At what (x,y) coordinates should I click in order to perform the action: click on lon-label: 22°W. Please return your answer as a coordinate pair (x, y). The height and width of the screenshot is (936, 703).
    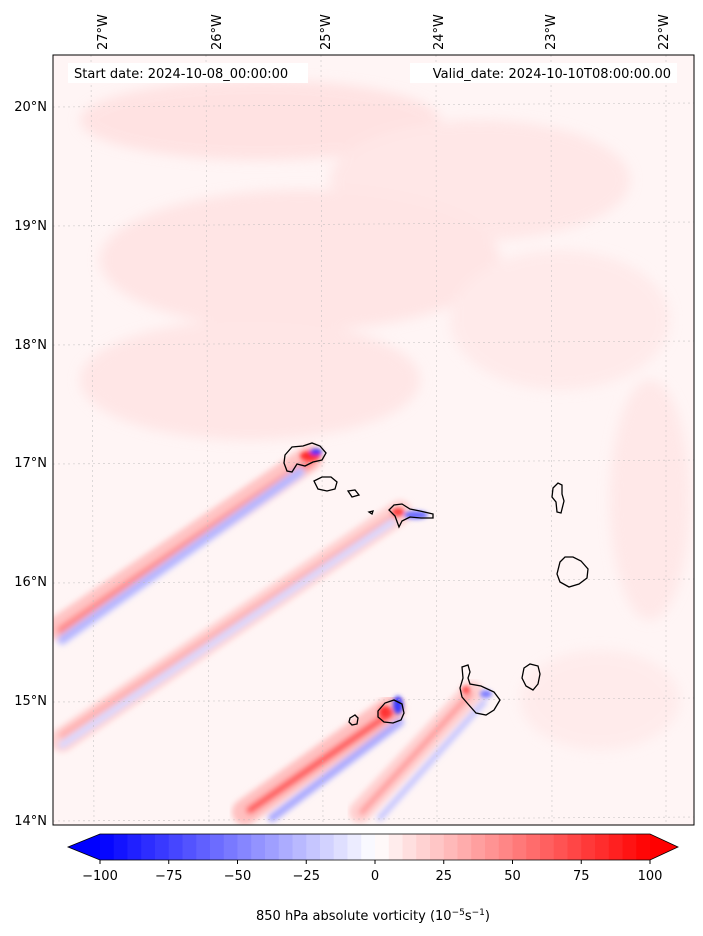
    Looking at the image, I should click on (664, 32).